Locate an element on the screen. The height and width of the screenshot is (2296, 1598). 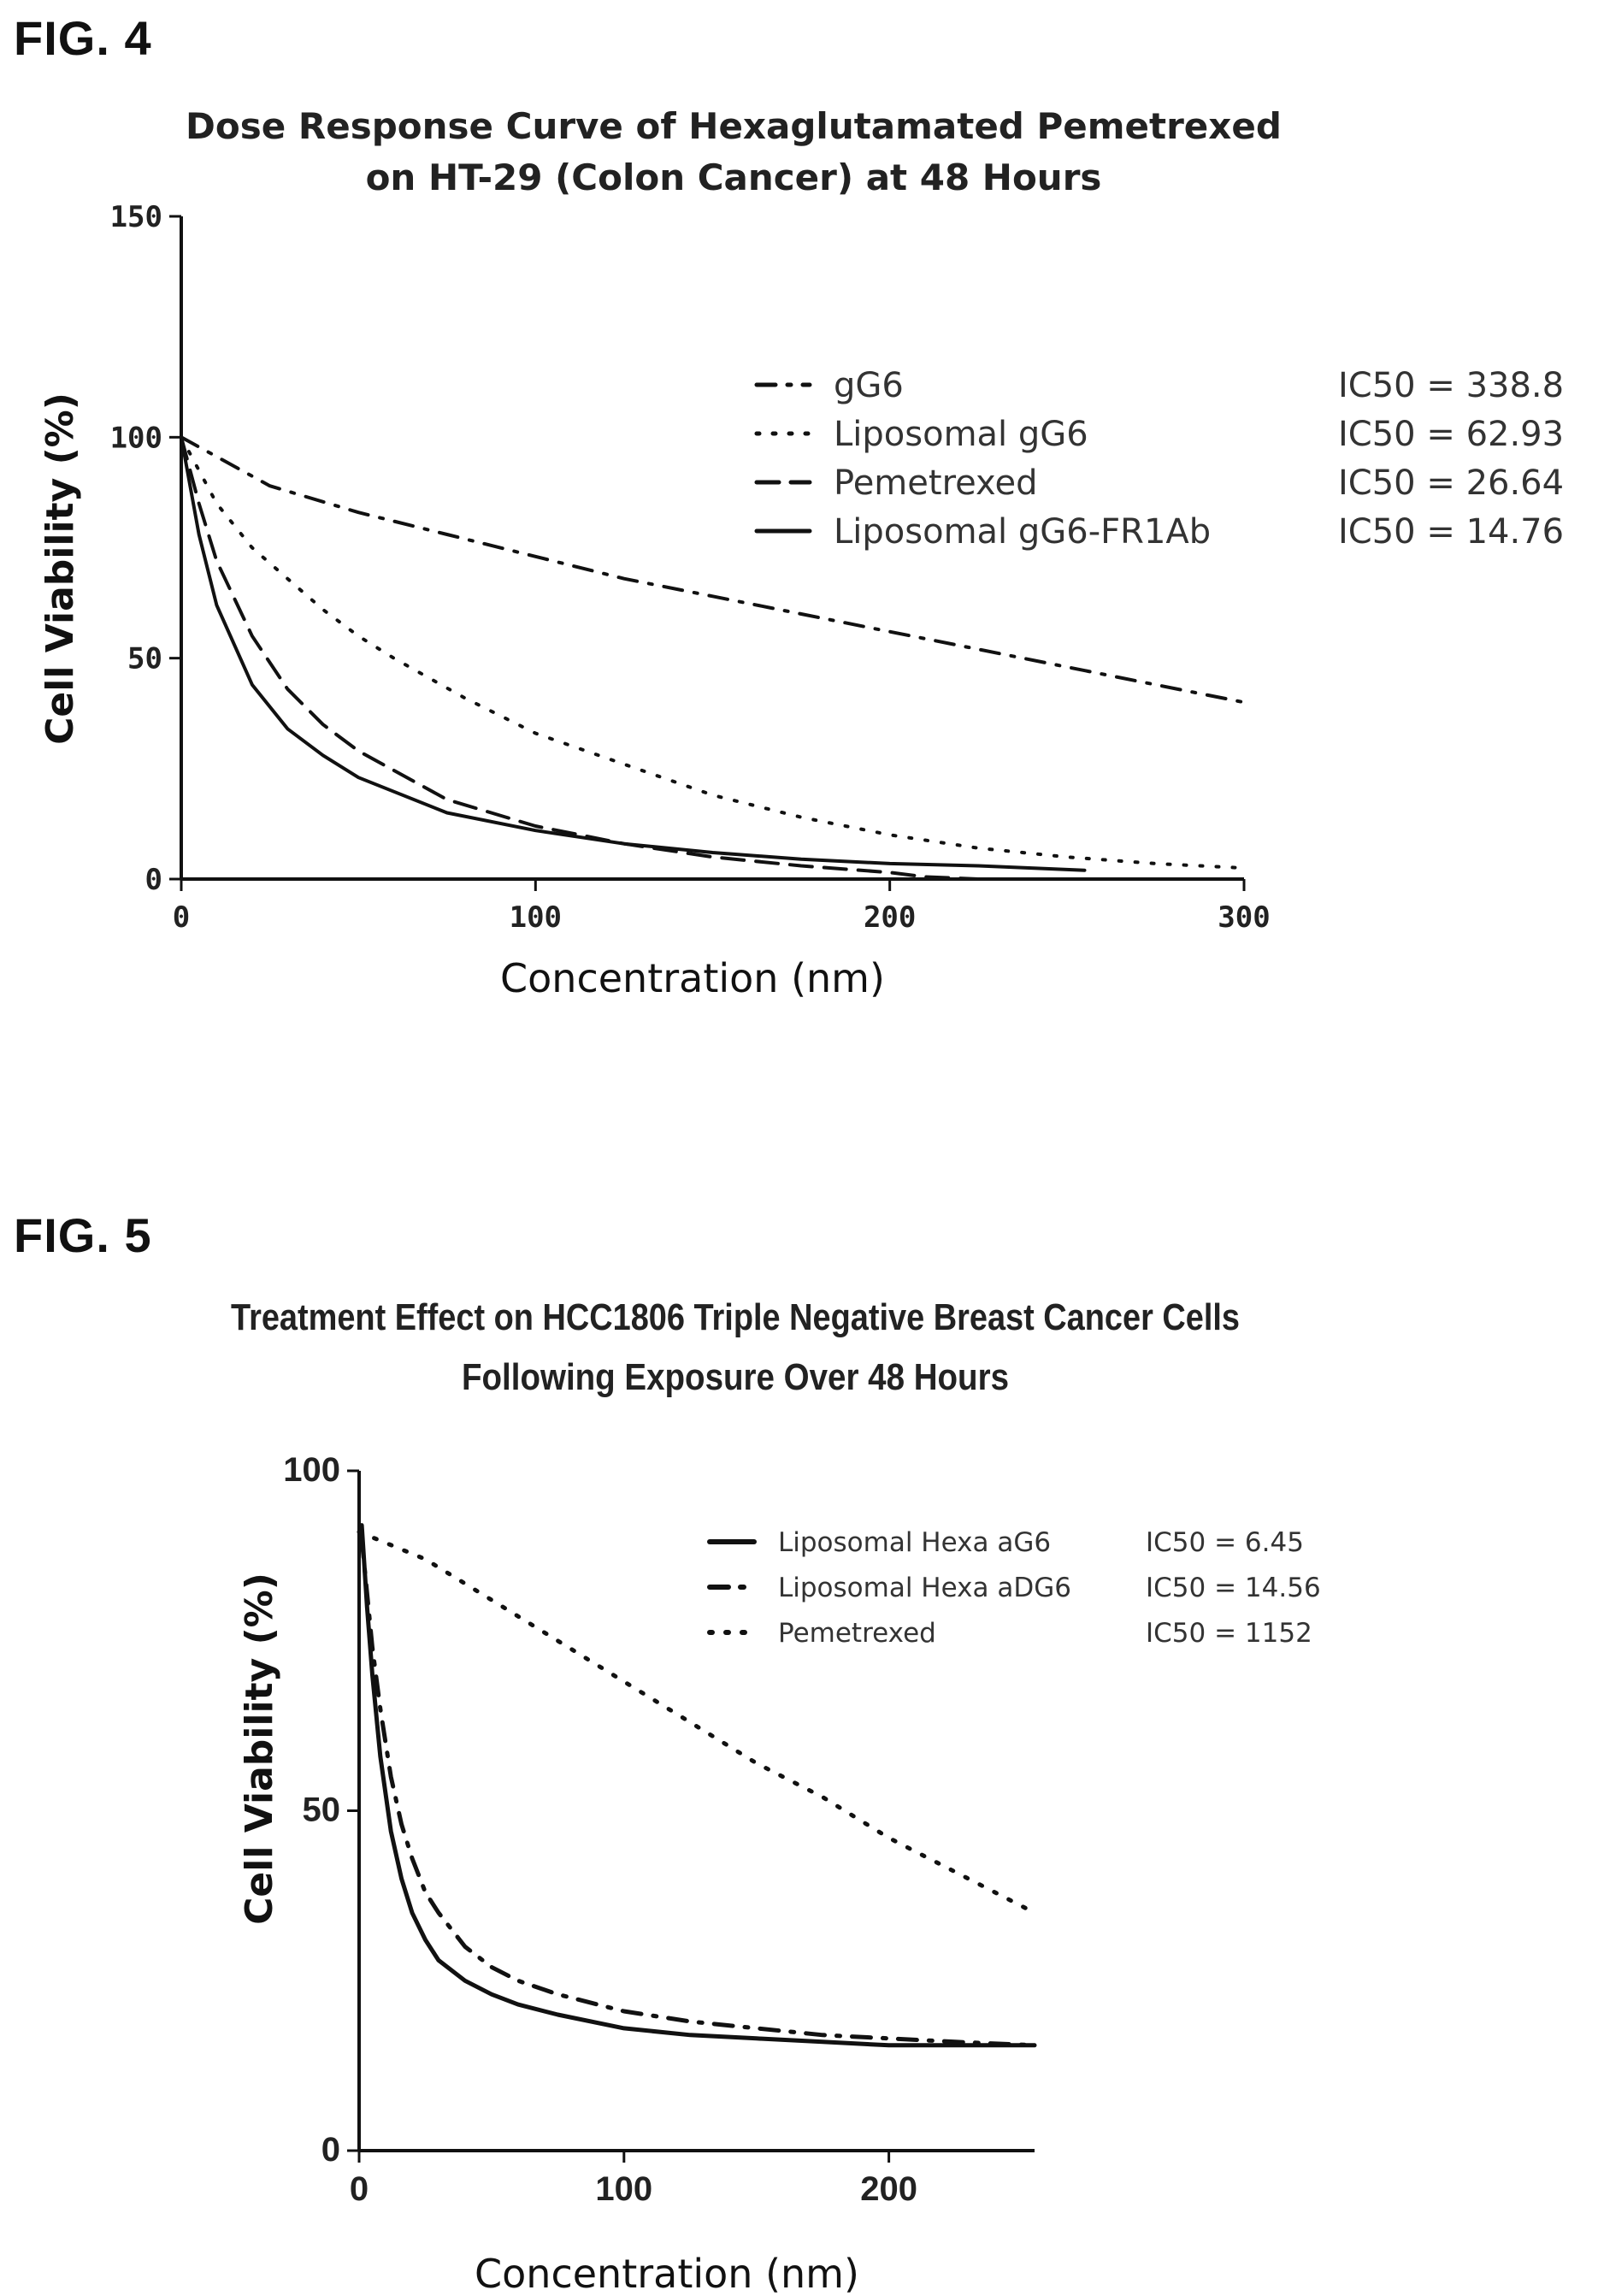
fig5-x-axis-label: Concentration (nm) is located at coordinates (667, 2273).